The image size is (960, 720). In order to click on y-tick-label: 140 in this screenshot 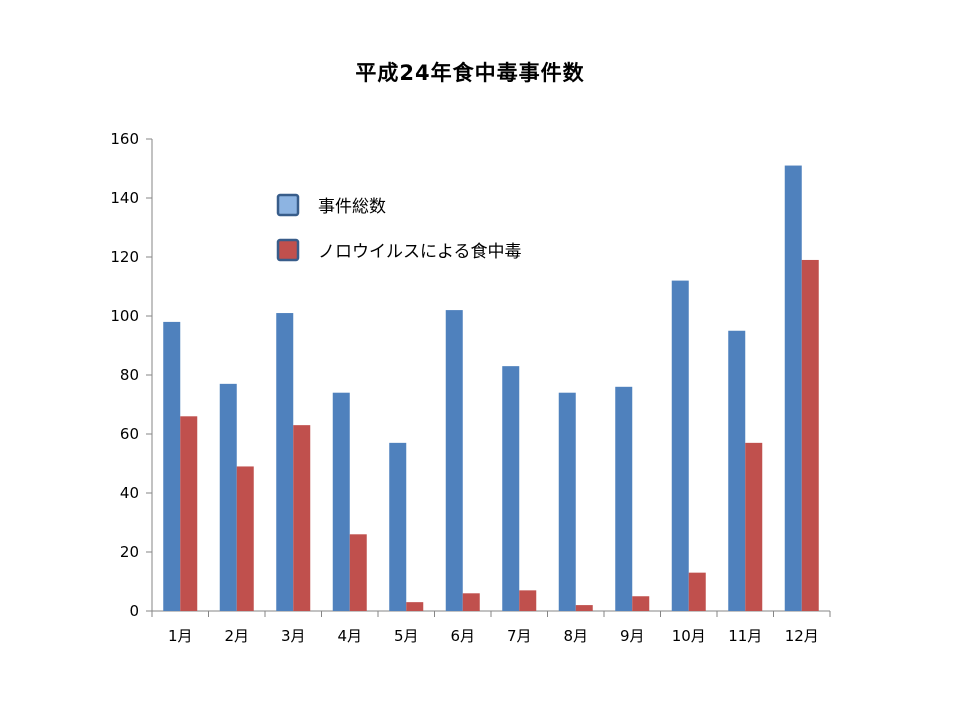, I will do `click(124, 198)`.